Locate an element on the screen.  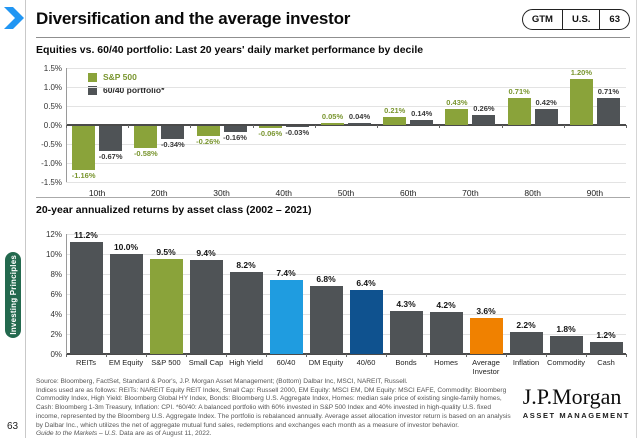
x-axis-label: EM Equity is located at coordinates (126, 362).